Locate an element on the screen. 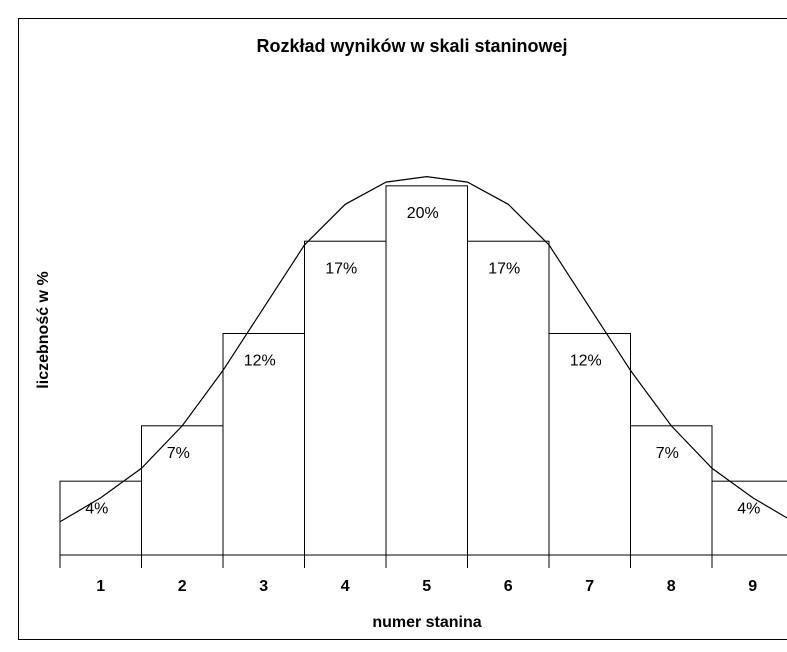 The height and width of the screenshot is (652, 787). y-axis-title: liczebność w % is located at coordinates (43, 329).